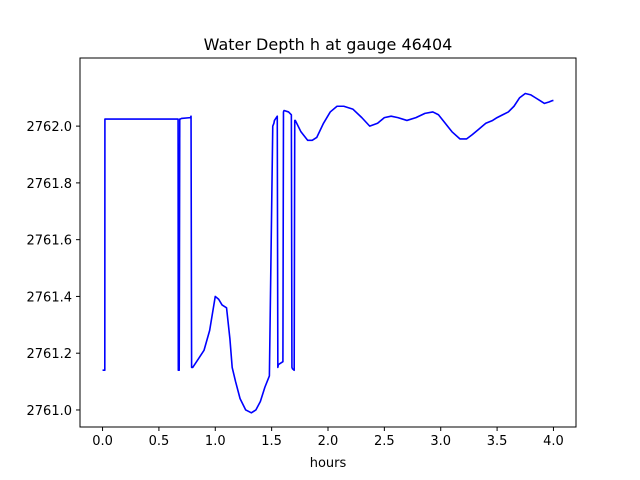 This screenshot has width=640, height=480. Describe the element at coordinates (102, 441) in the screenshot. I see `x-tick-label: 0.0` at that location.